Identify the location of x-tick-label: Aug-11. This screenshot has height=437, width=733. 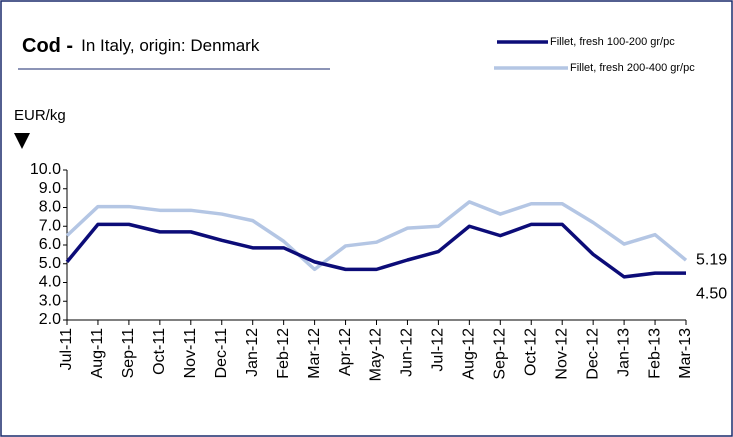
(97, 353).